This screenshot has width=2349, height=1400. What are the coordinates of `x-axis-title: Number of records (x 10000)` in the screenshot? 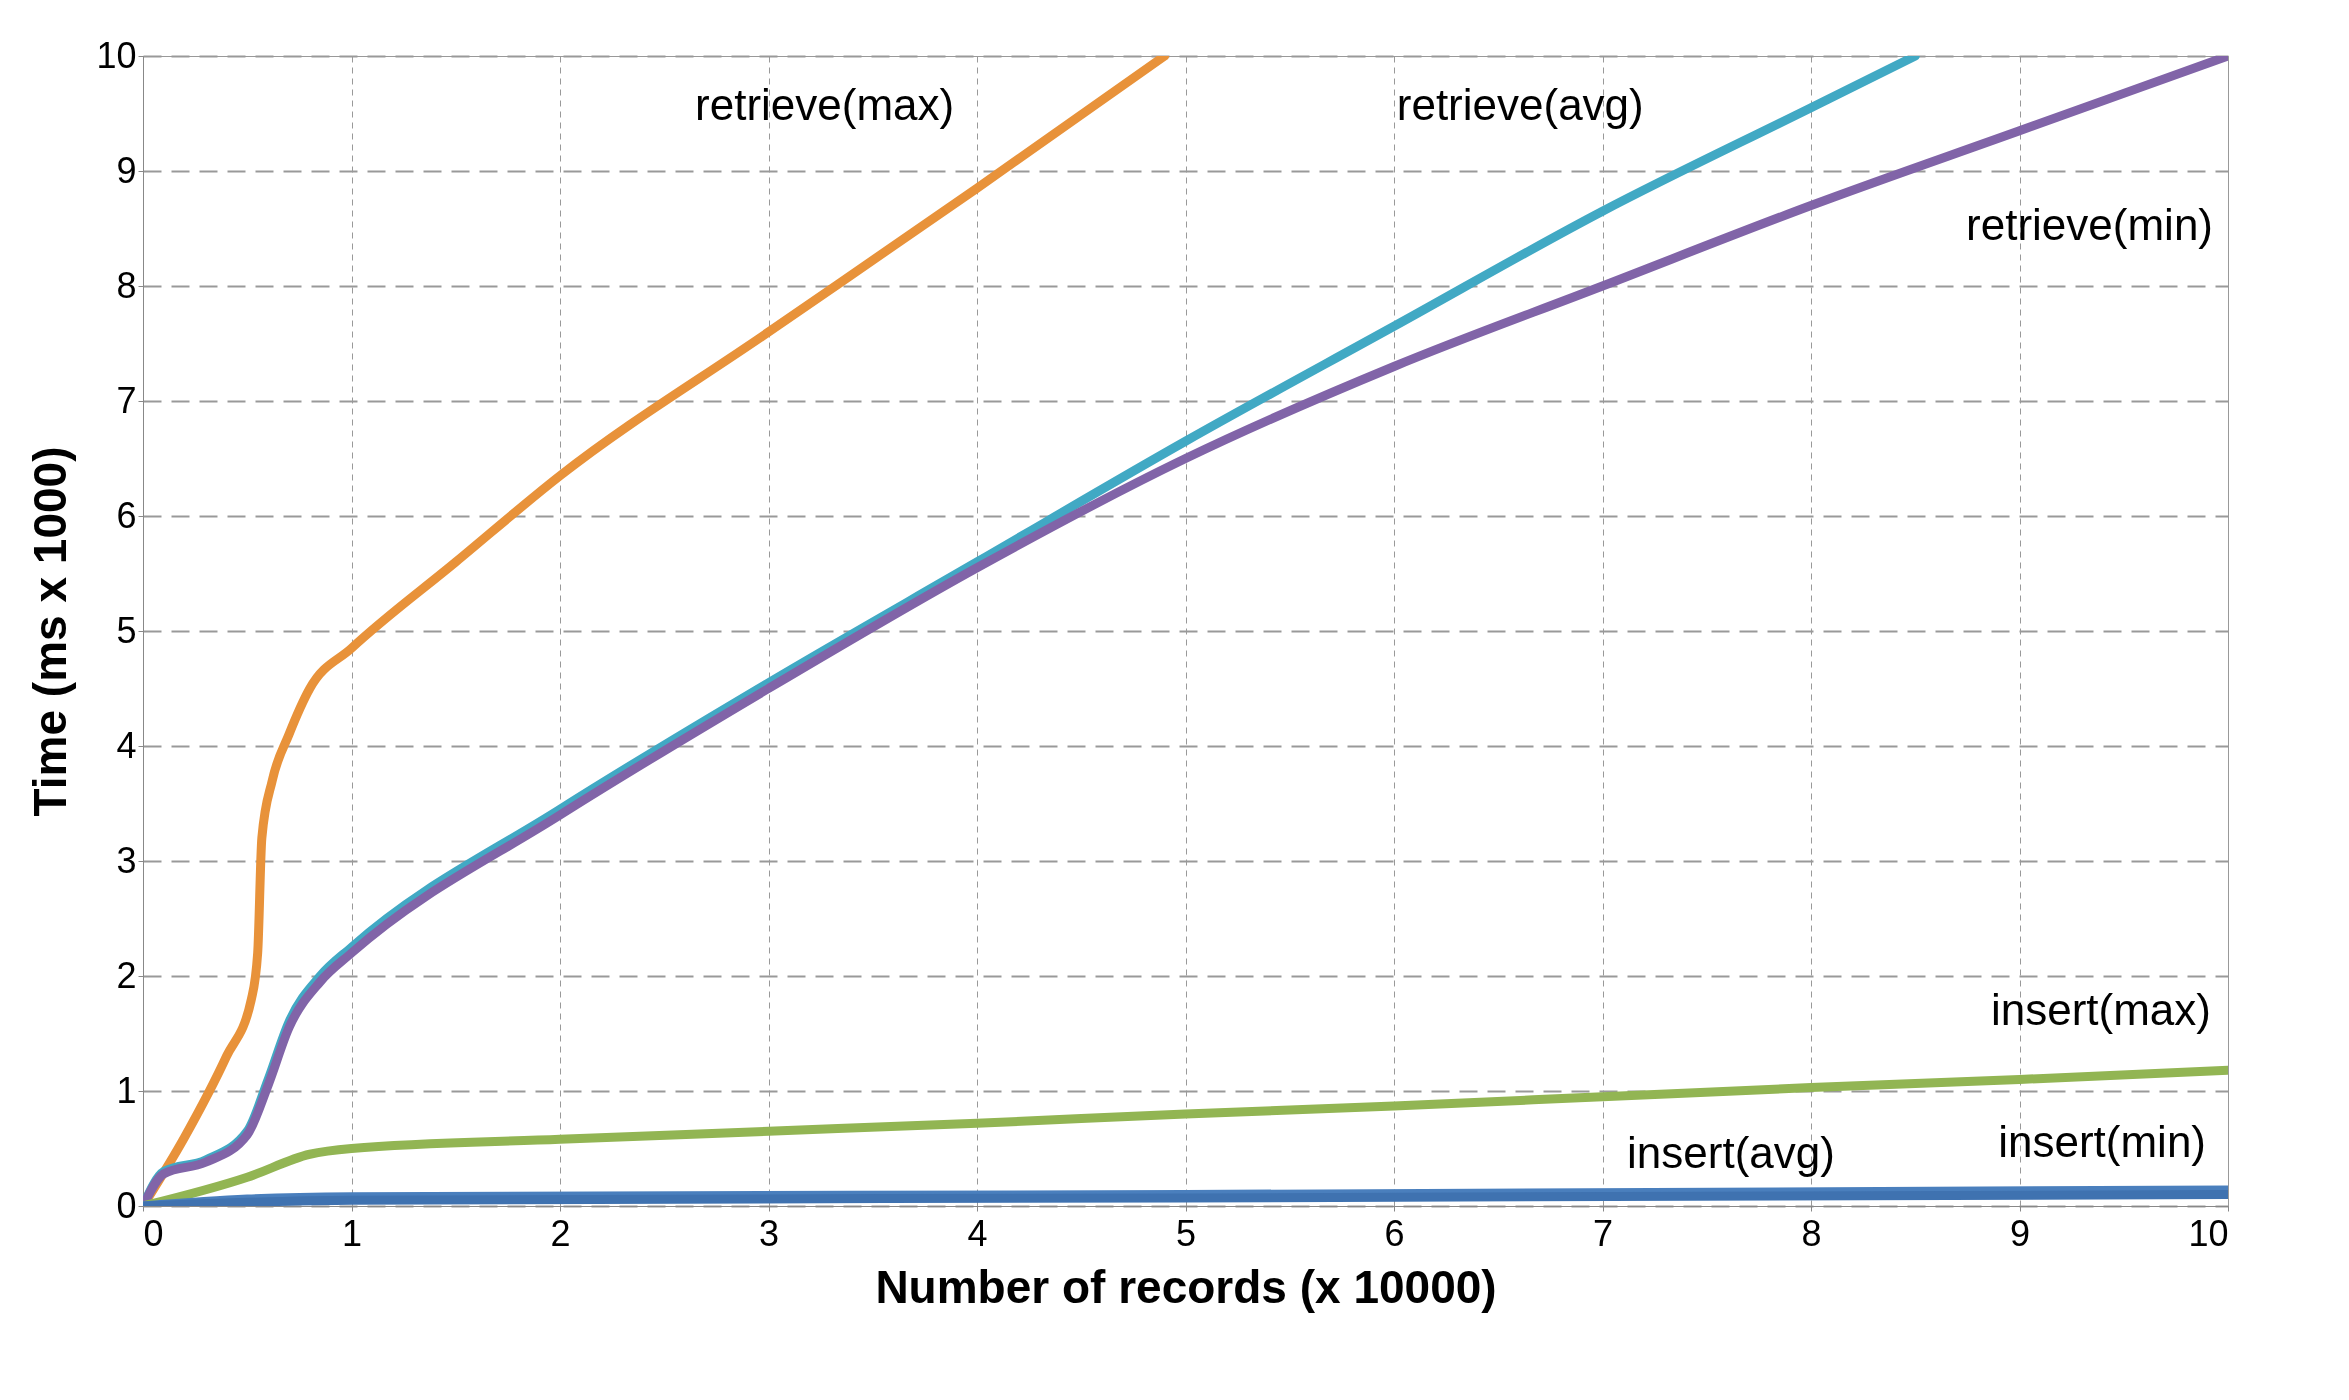 It's located at (1186, 1286).